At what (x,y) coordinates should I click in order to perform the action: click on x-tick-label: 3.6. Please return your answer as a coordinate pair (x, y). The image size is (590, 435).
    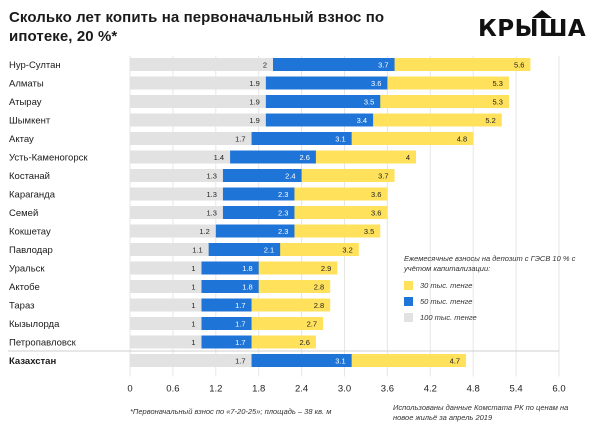
    Looking at the image, I should click on (387, 389).